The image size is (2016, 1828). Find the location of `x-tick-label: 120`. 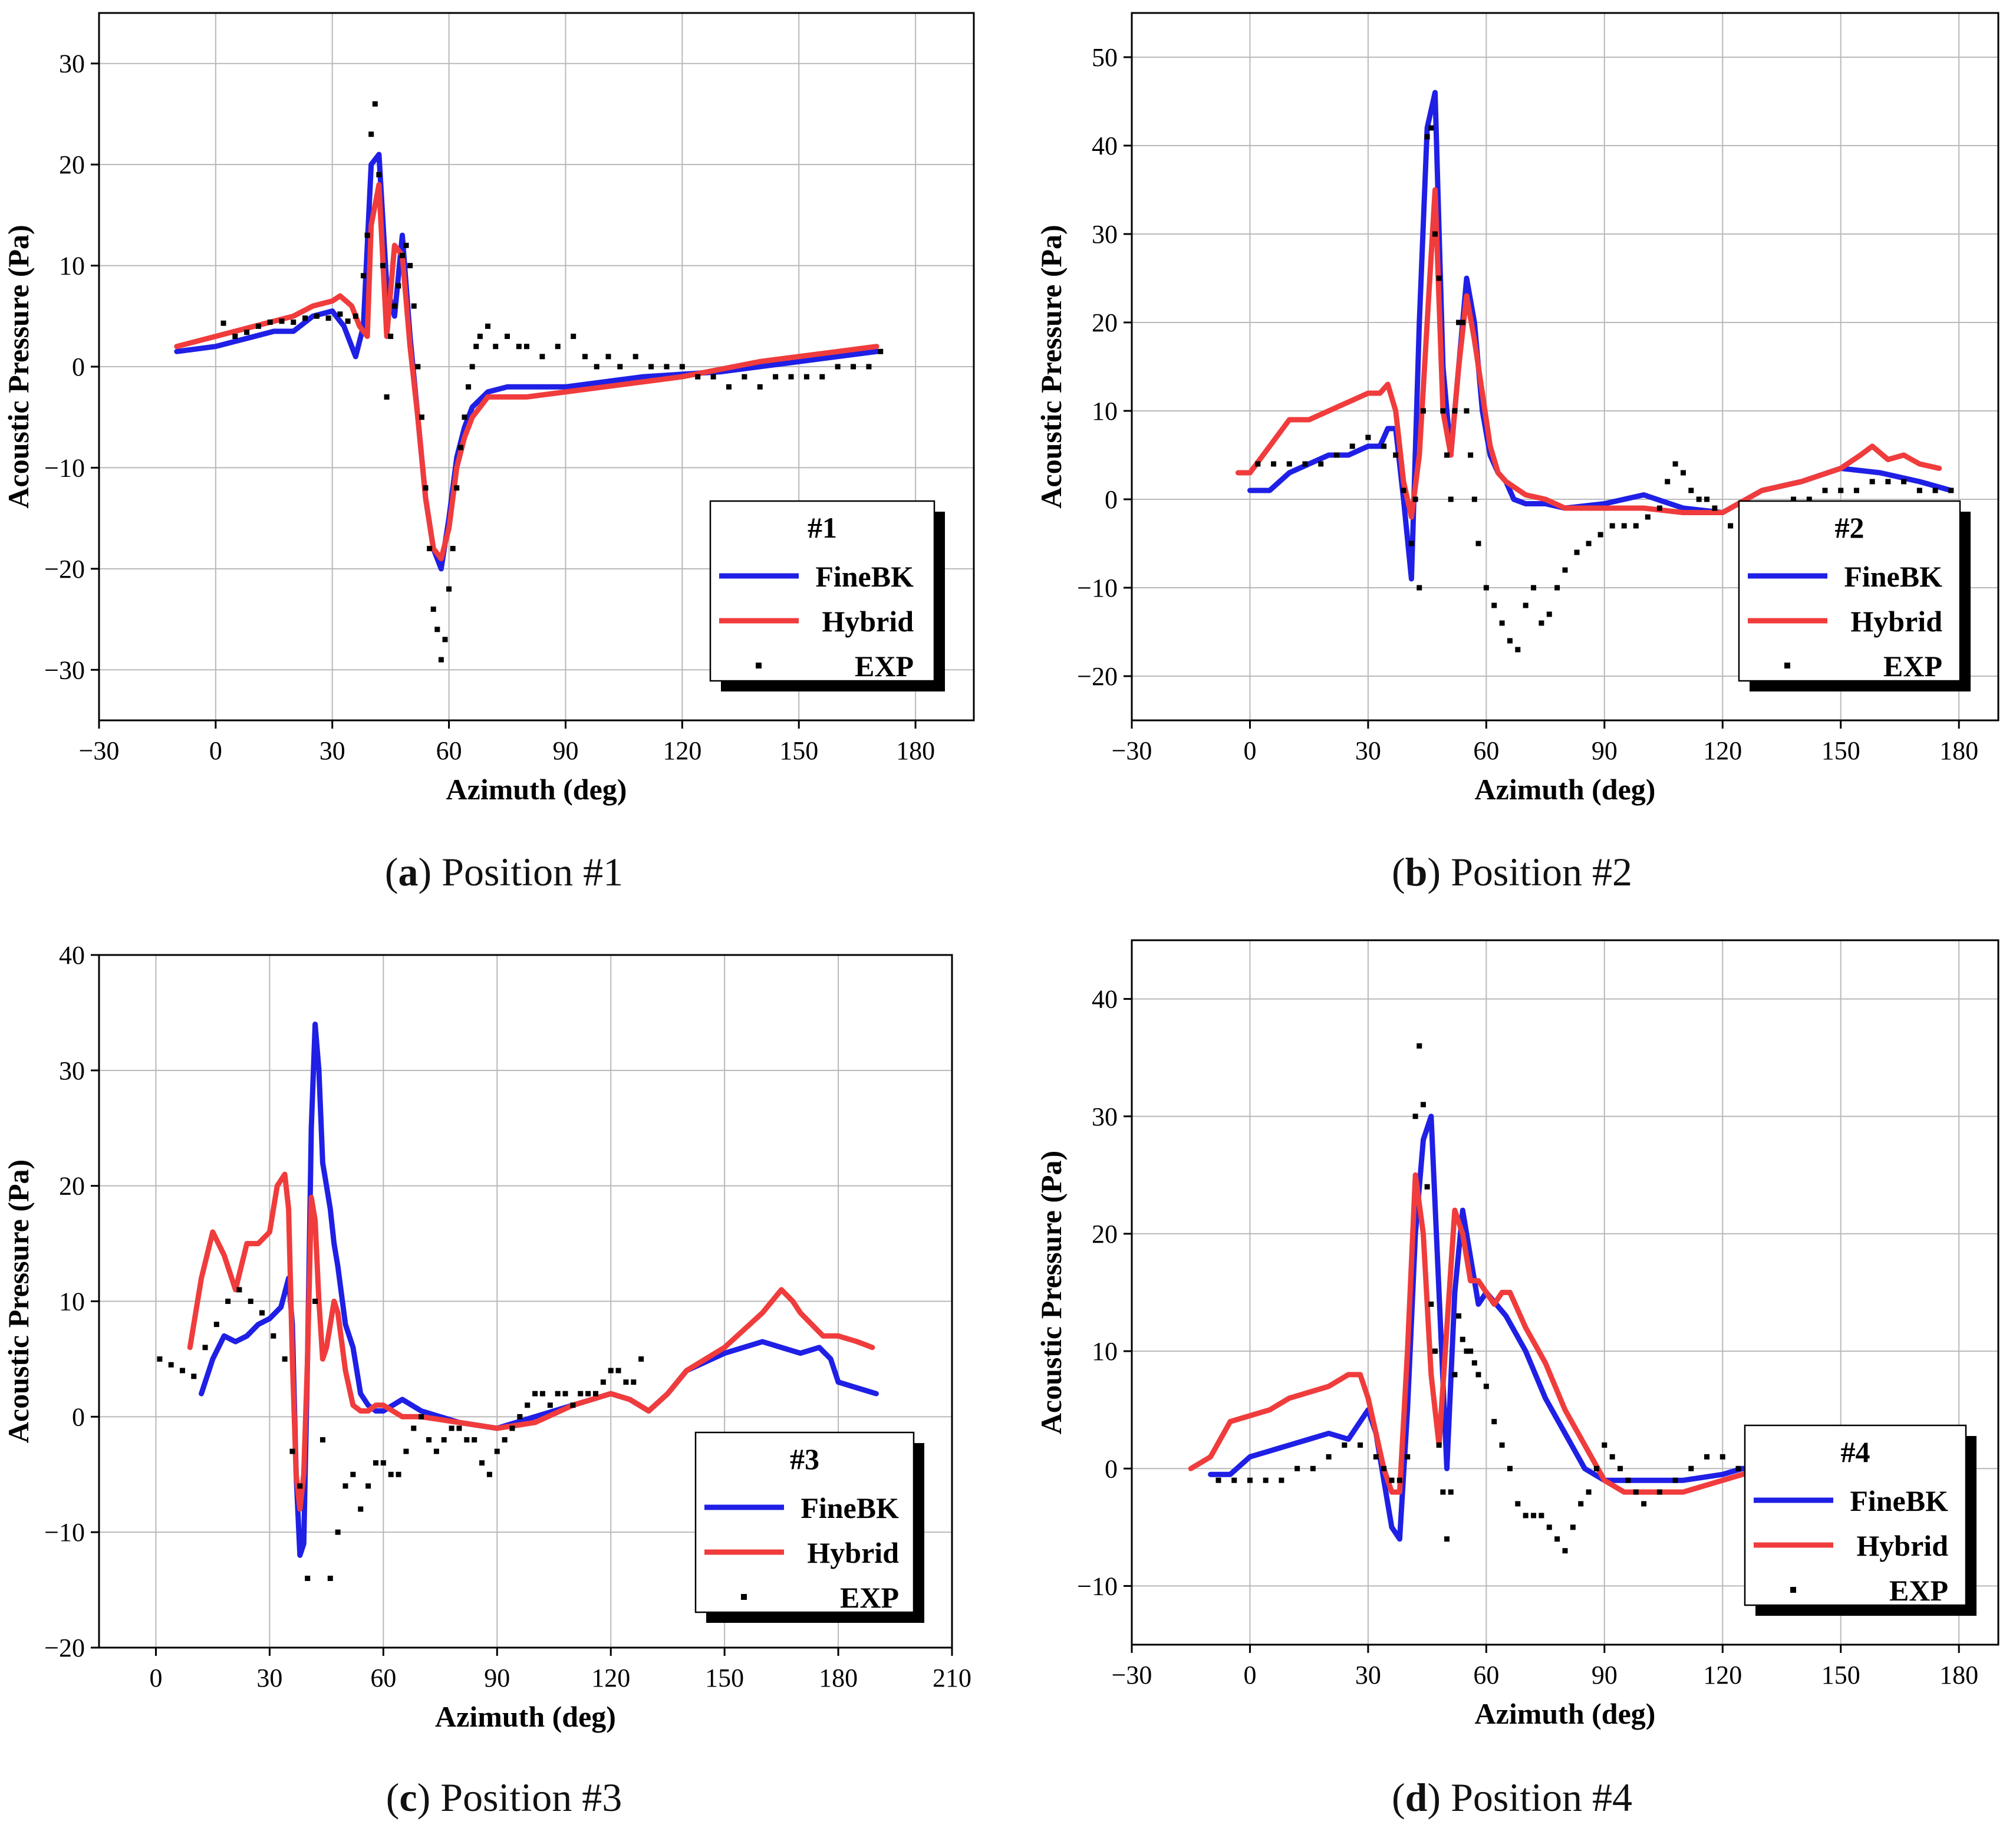

x-tick-label: 120 is located at coordinates (1722, 750).